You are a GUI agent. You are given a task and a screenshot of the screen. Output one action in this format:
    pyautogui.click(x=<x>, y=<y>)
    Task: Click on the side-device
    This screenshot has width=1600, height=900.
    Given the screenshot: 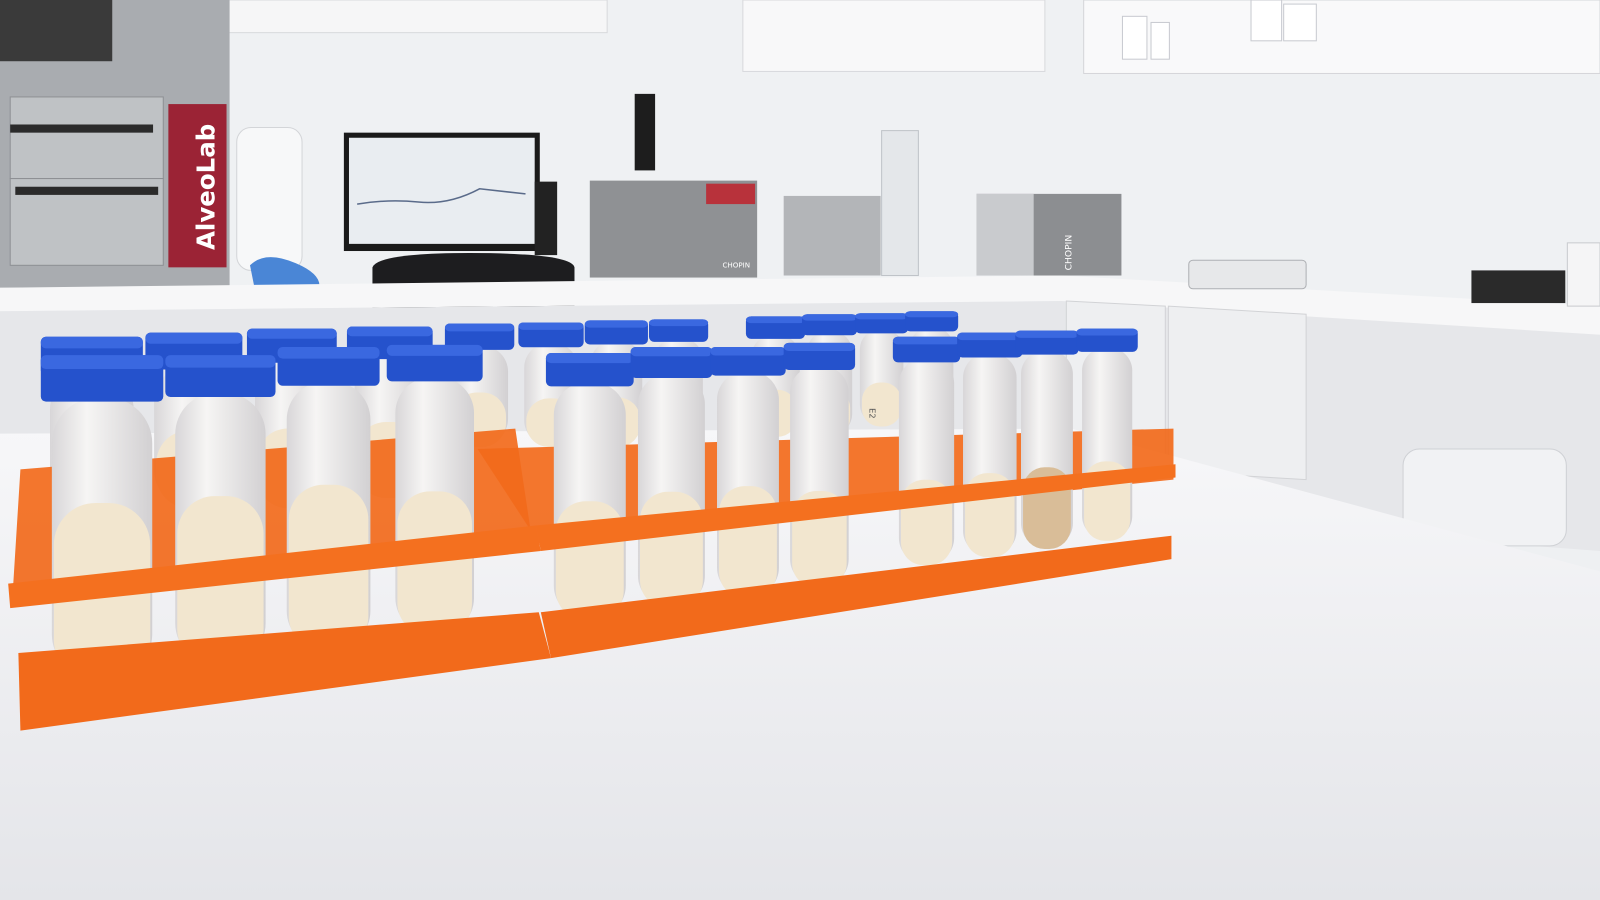 What is the action you would take?
    pyautogui.click(x=1583, y=274)
    